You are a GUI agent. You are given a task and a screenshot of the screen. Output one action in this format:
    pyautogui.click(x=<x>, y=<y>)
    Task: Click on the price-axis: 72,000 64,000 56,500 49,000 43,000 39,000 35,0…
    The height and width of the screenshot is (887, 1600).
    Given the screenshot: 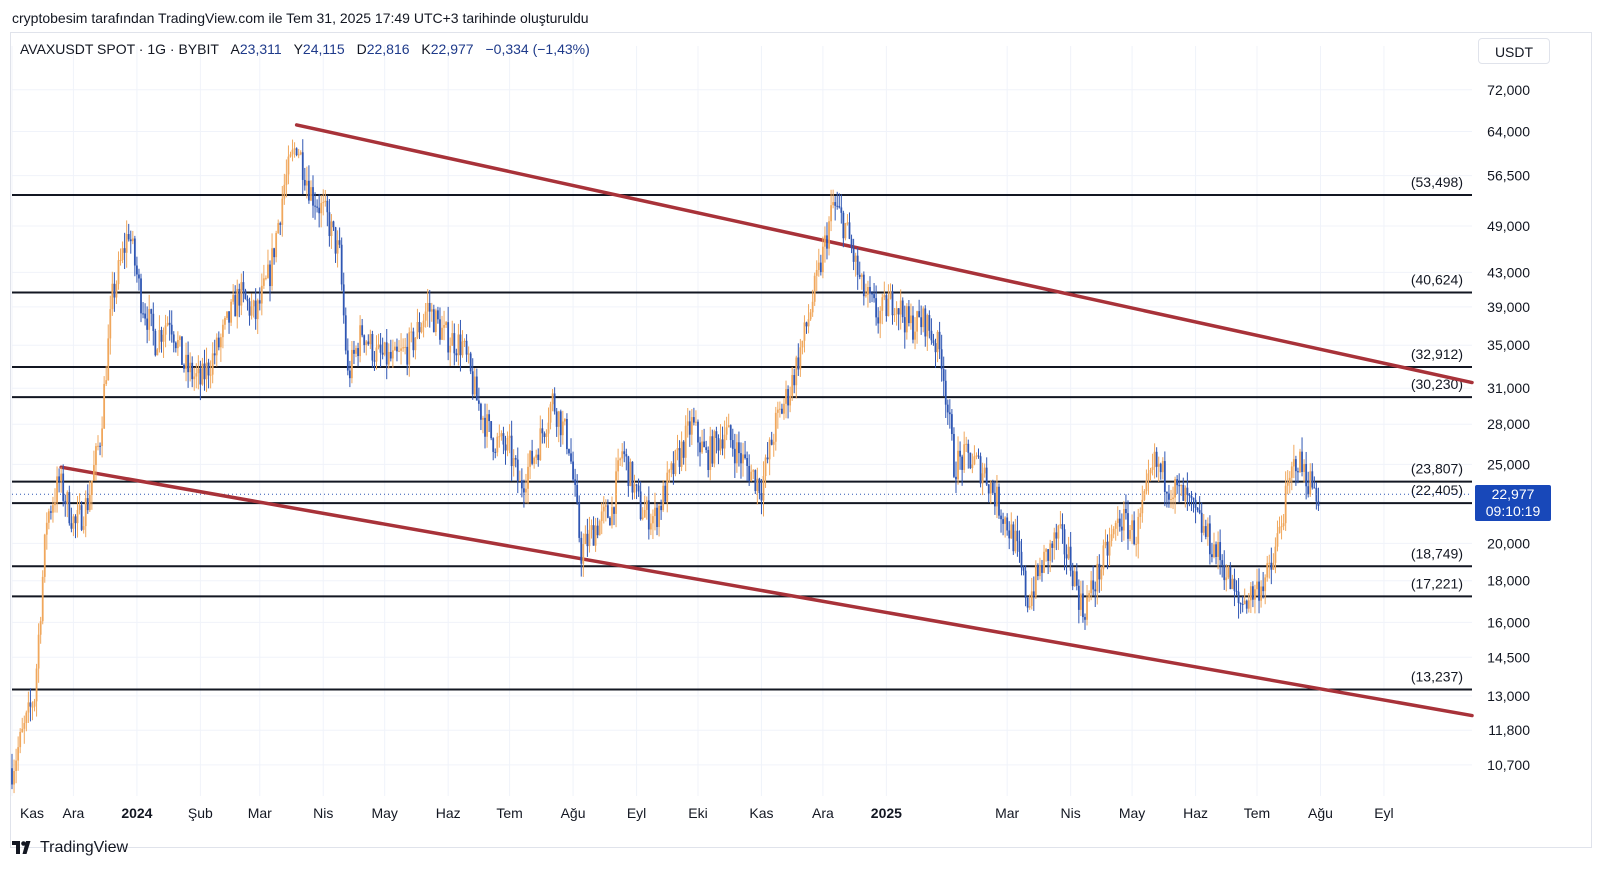 What is the action you would take?
    pyautogui.click(x=1508, y=427)
    